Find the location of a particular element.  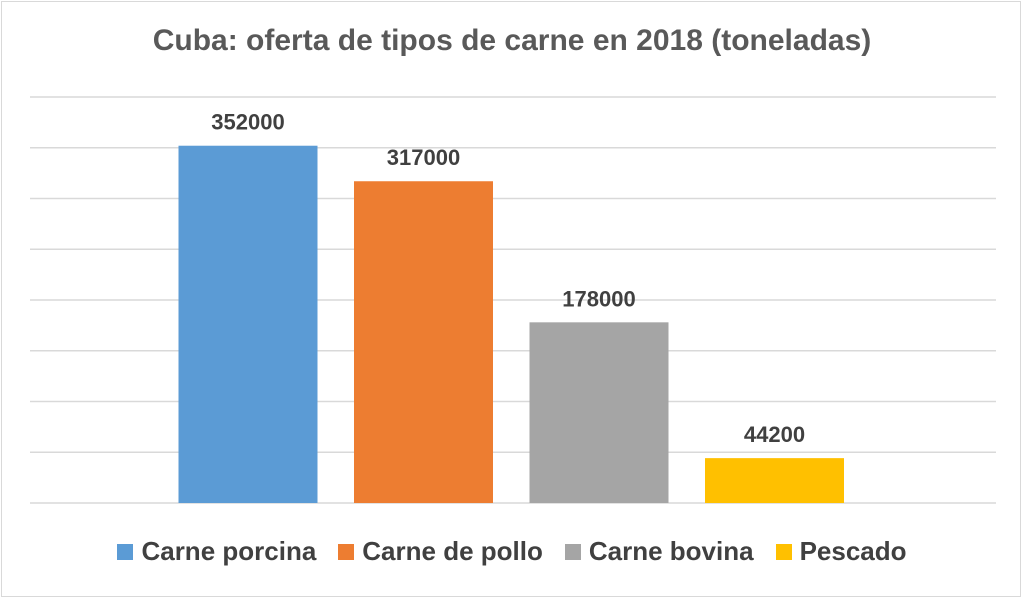

legend-label: Pescado is located at coordinates (853, 551).